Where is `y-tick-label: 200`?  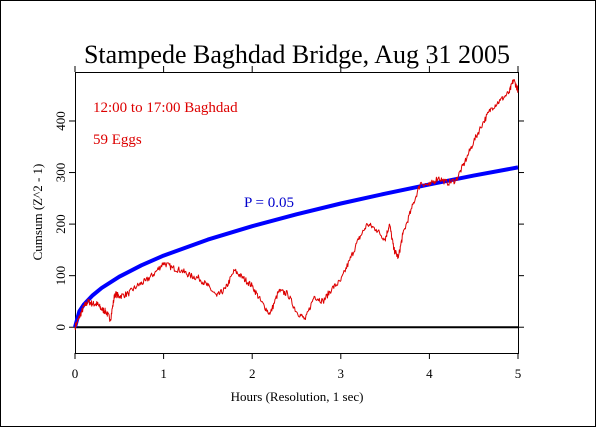
y-tick-label: 200 is located at coordinates (60, 224).